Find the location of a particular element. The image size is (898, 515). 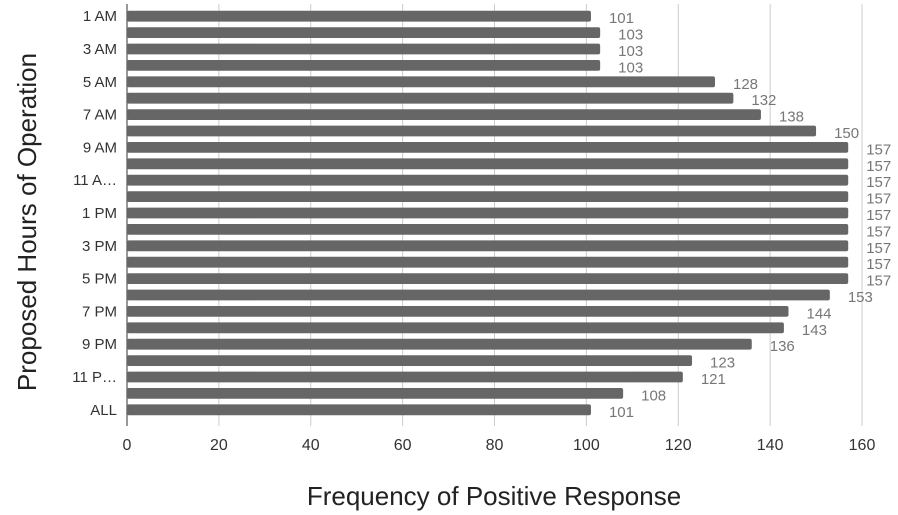

category-label: 9 PM is located at coordinates (99, 344).